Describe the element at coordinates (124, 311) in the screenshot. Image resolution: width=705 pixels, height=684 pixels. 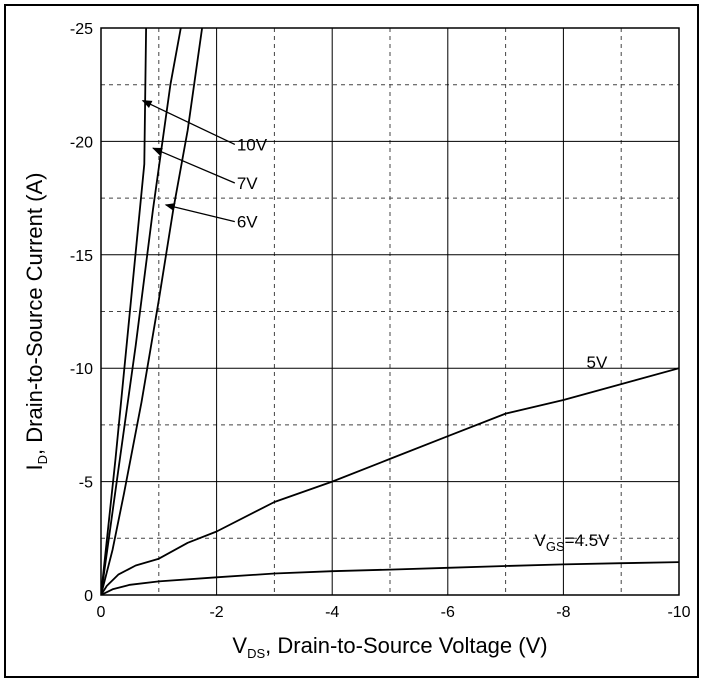
I see `curve-10v` at that location.